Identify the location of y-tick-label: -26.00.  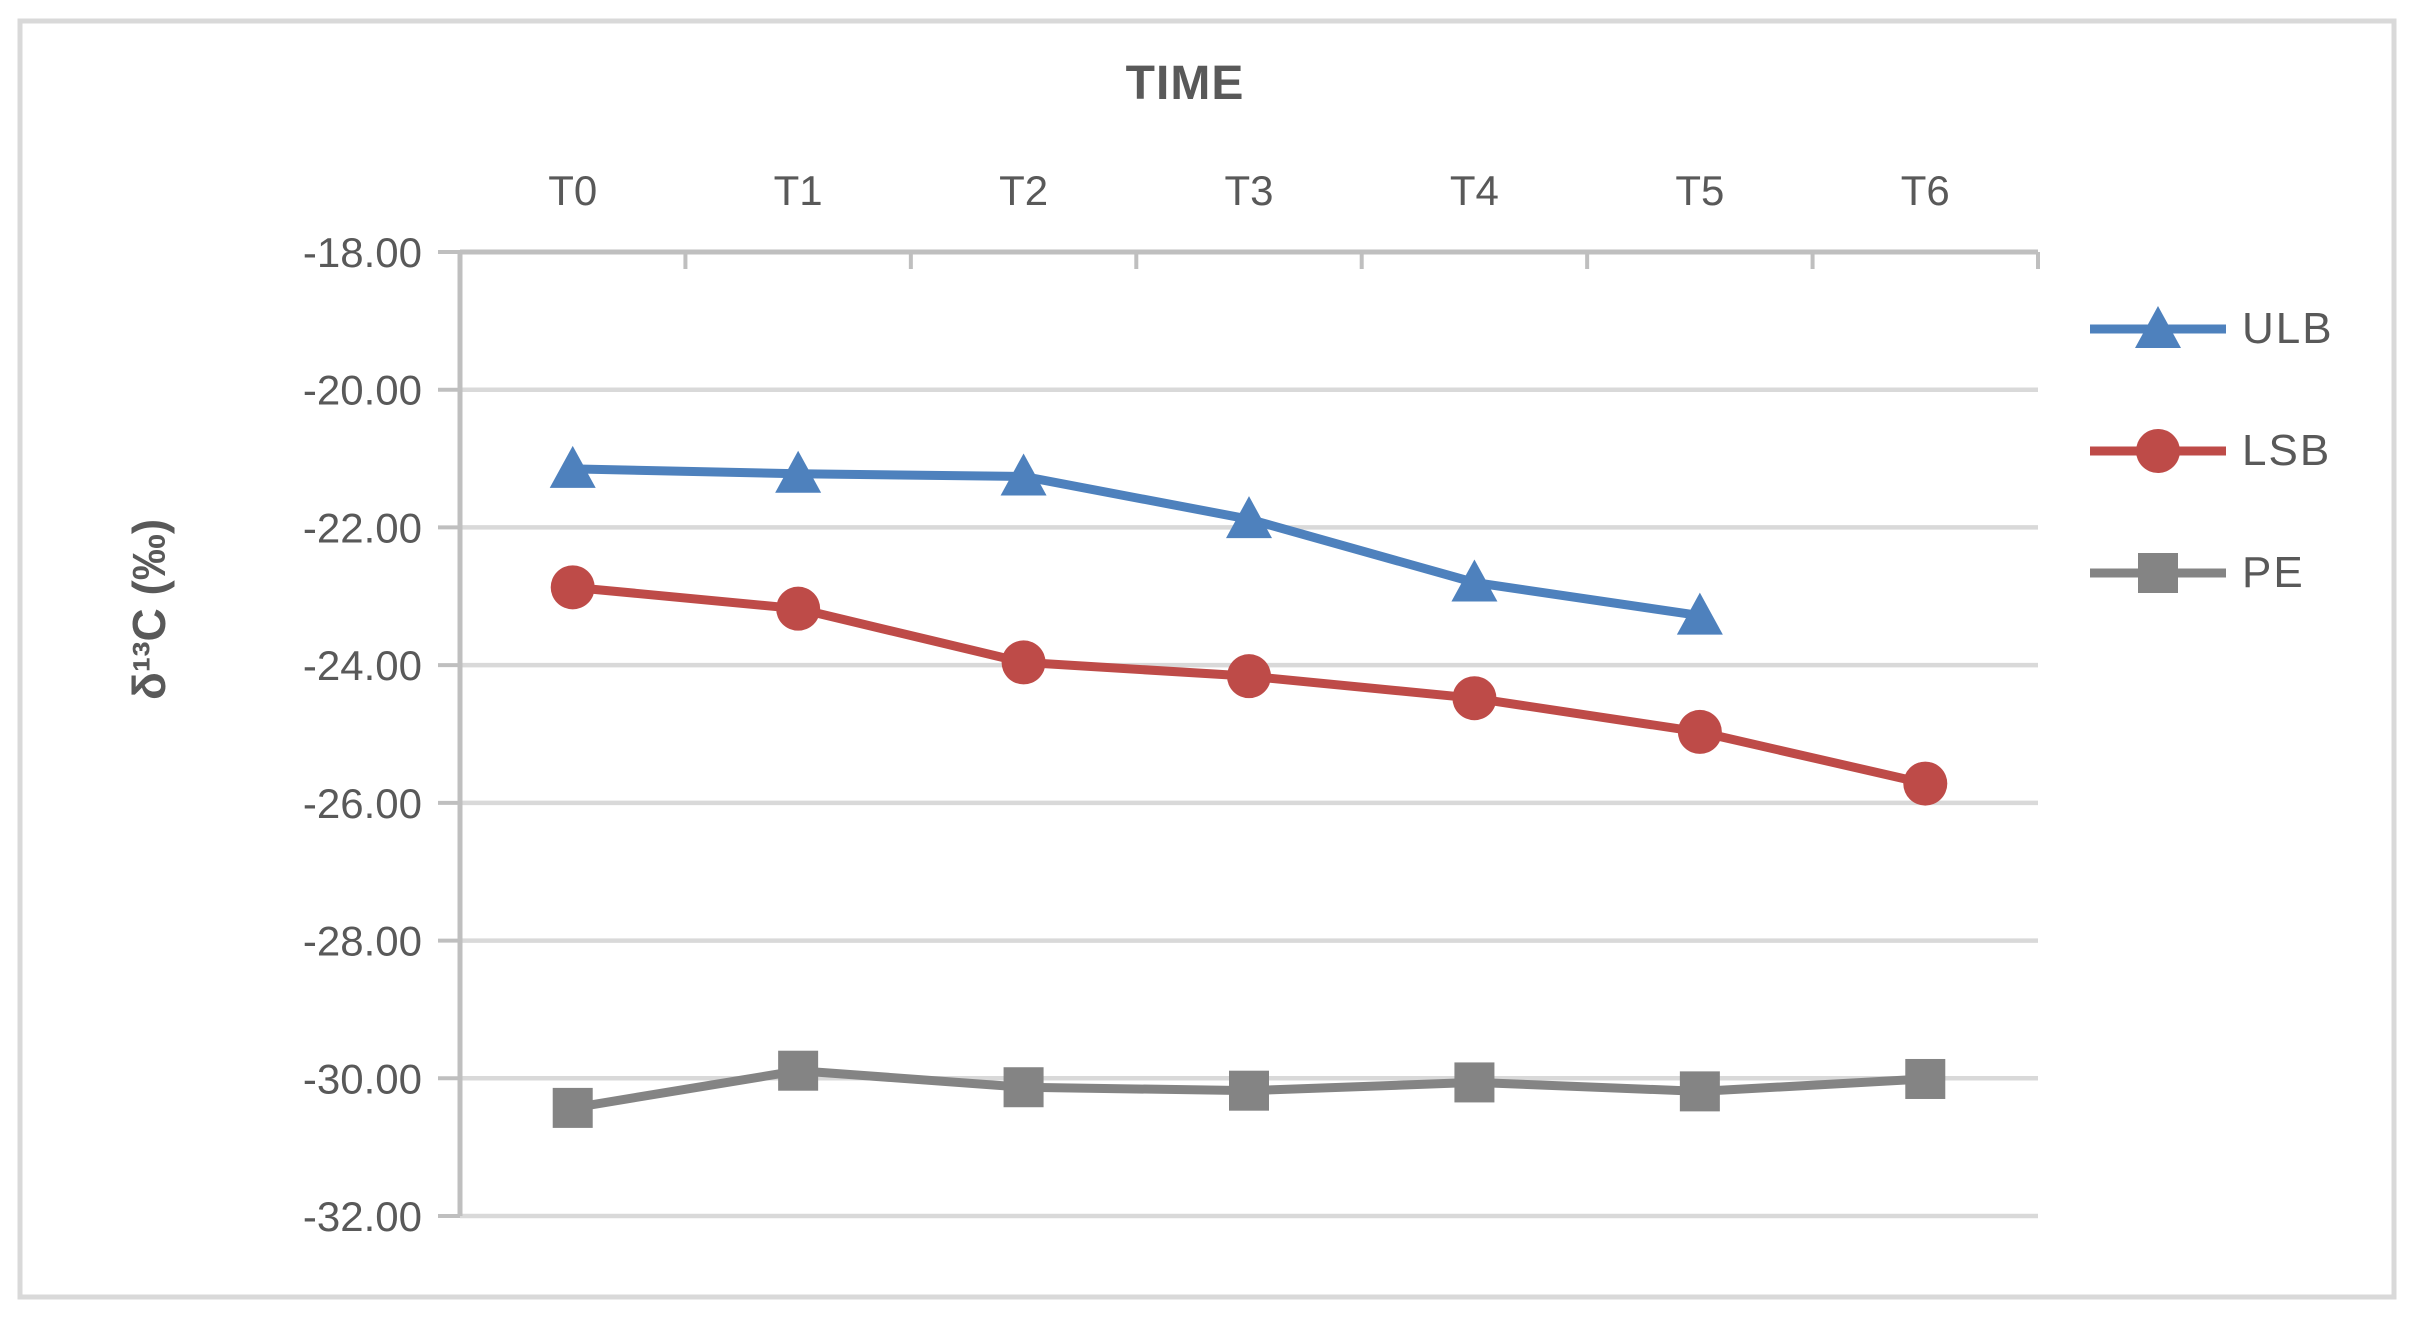
(362, 803).